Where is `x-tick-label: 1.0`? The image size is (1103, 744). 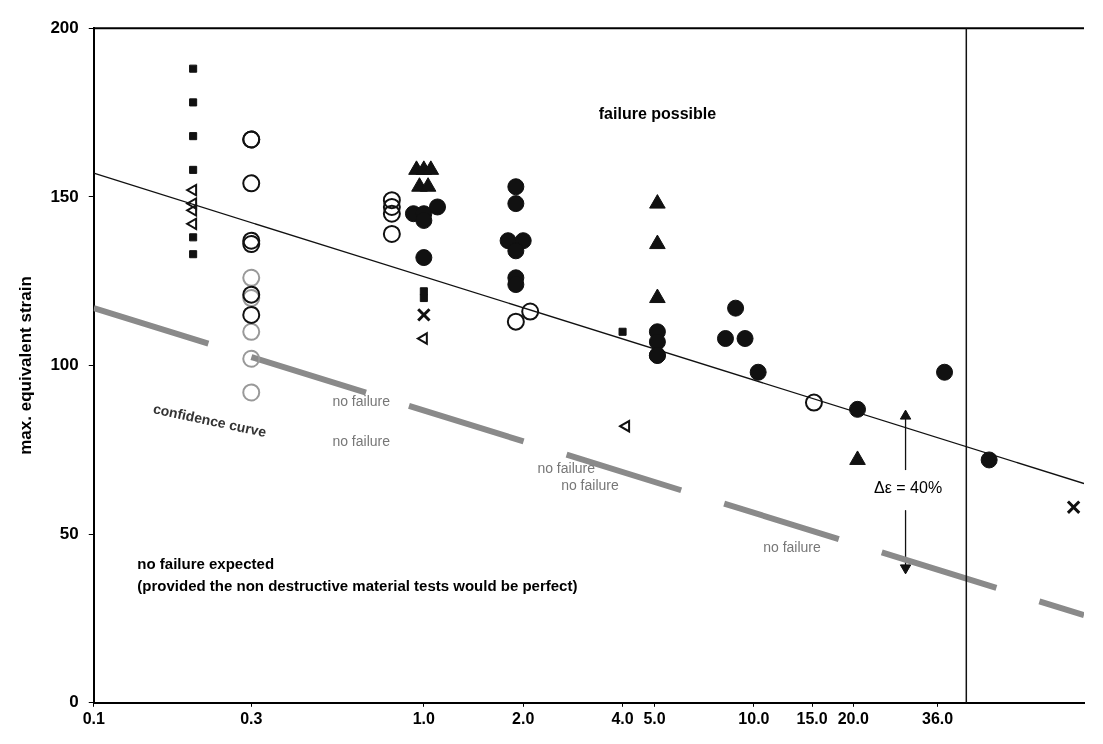 x-tick-label: 1.0 is located at coordinates (424, 718).